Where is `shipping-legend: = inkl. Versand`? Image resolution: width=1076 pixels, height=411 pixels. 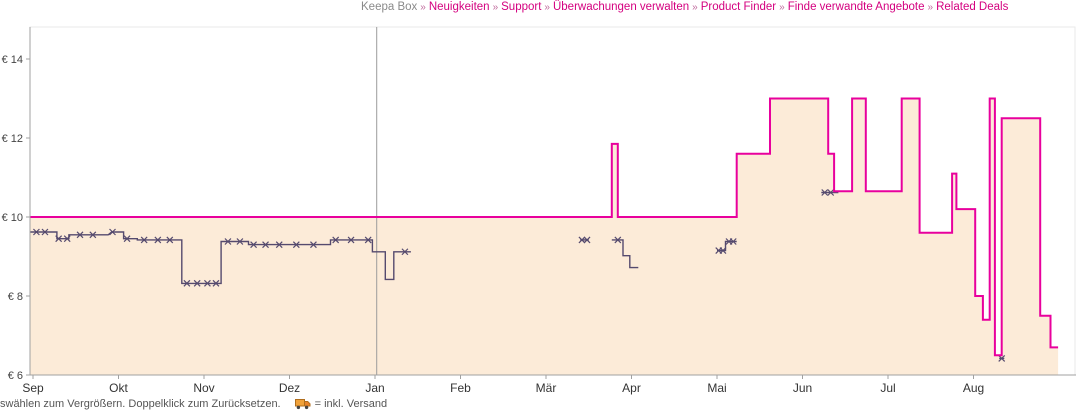
shipping-legend: = inkl. Versand is located at coordinates (341, 404).